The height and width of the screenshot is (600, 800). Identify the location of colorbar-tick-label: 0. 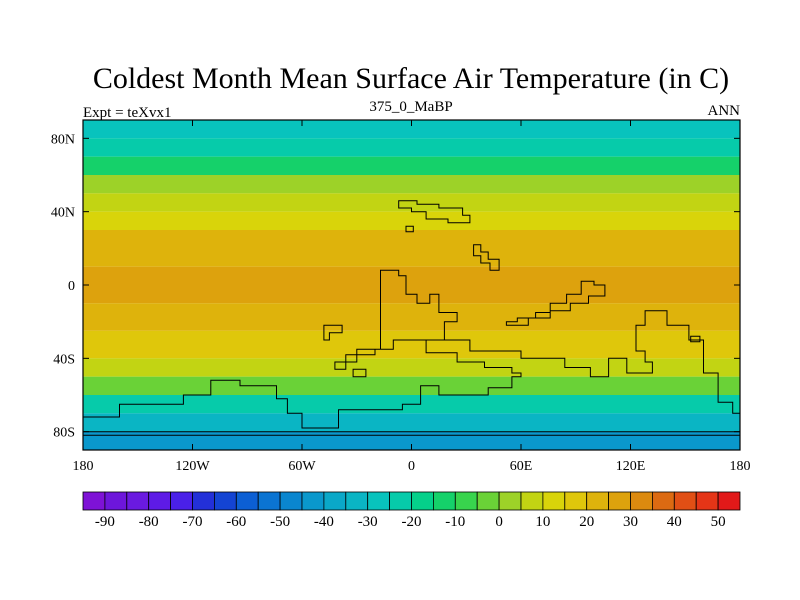
(499, 522).